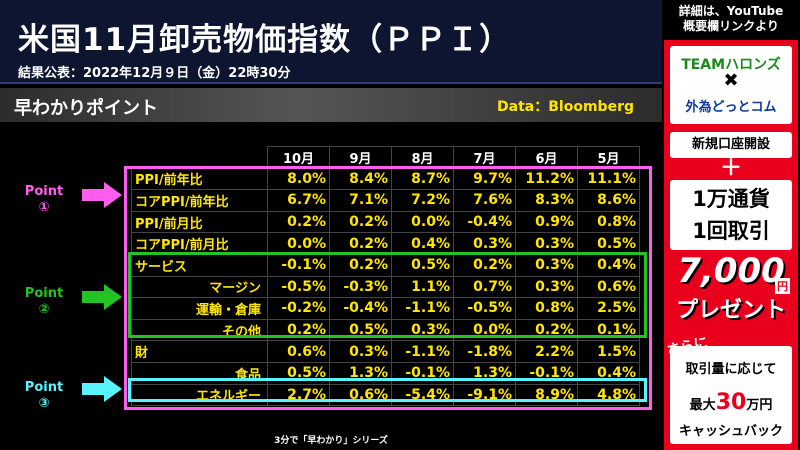 Image resolution: width=800 pixels, height=450 pixels. What do you see at coordinates (44, 403) in the screenshot?
I see `point-number: ③` at bounding box center [44, 403].